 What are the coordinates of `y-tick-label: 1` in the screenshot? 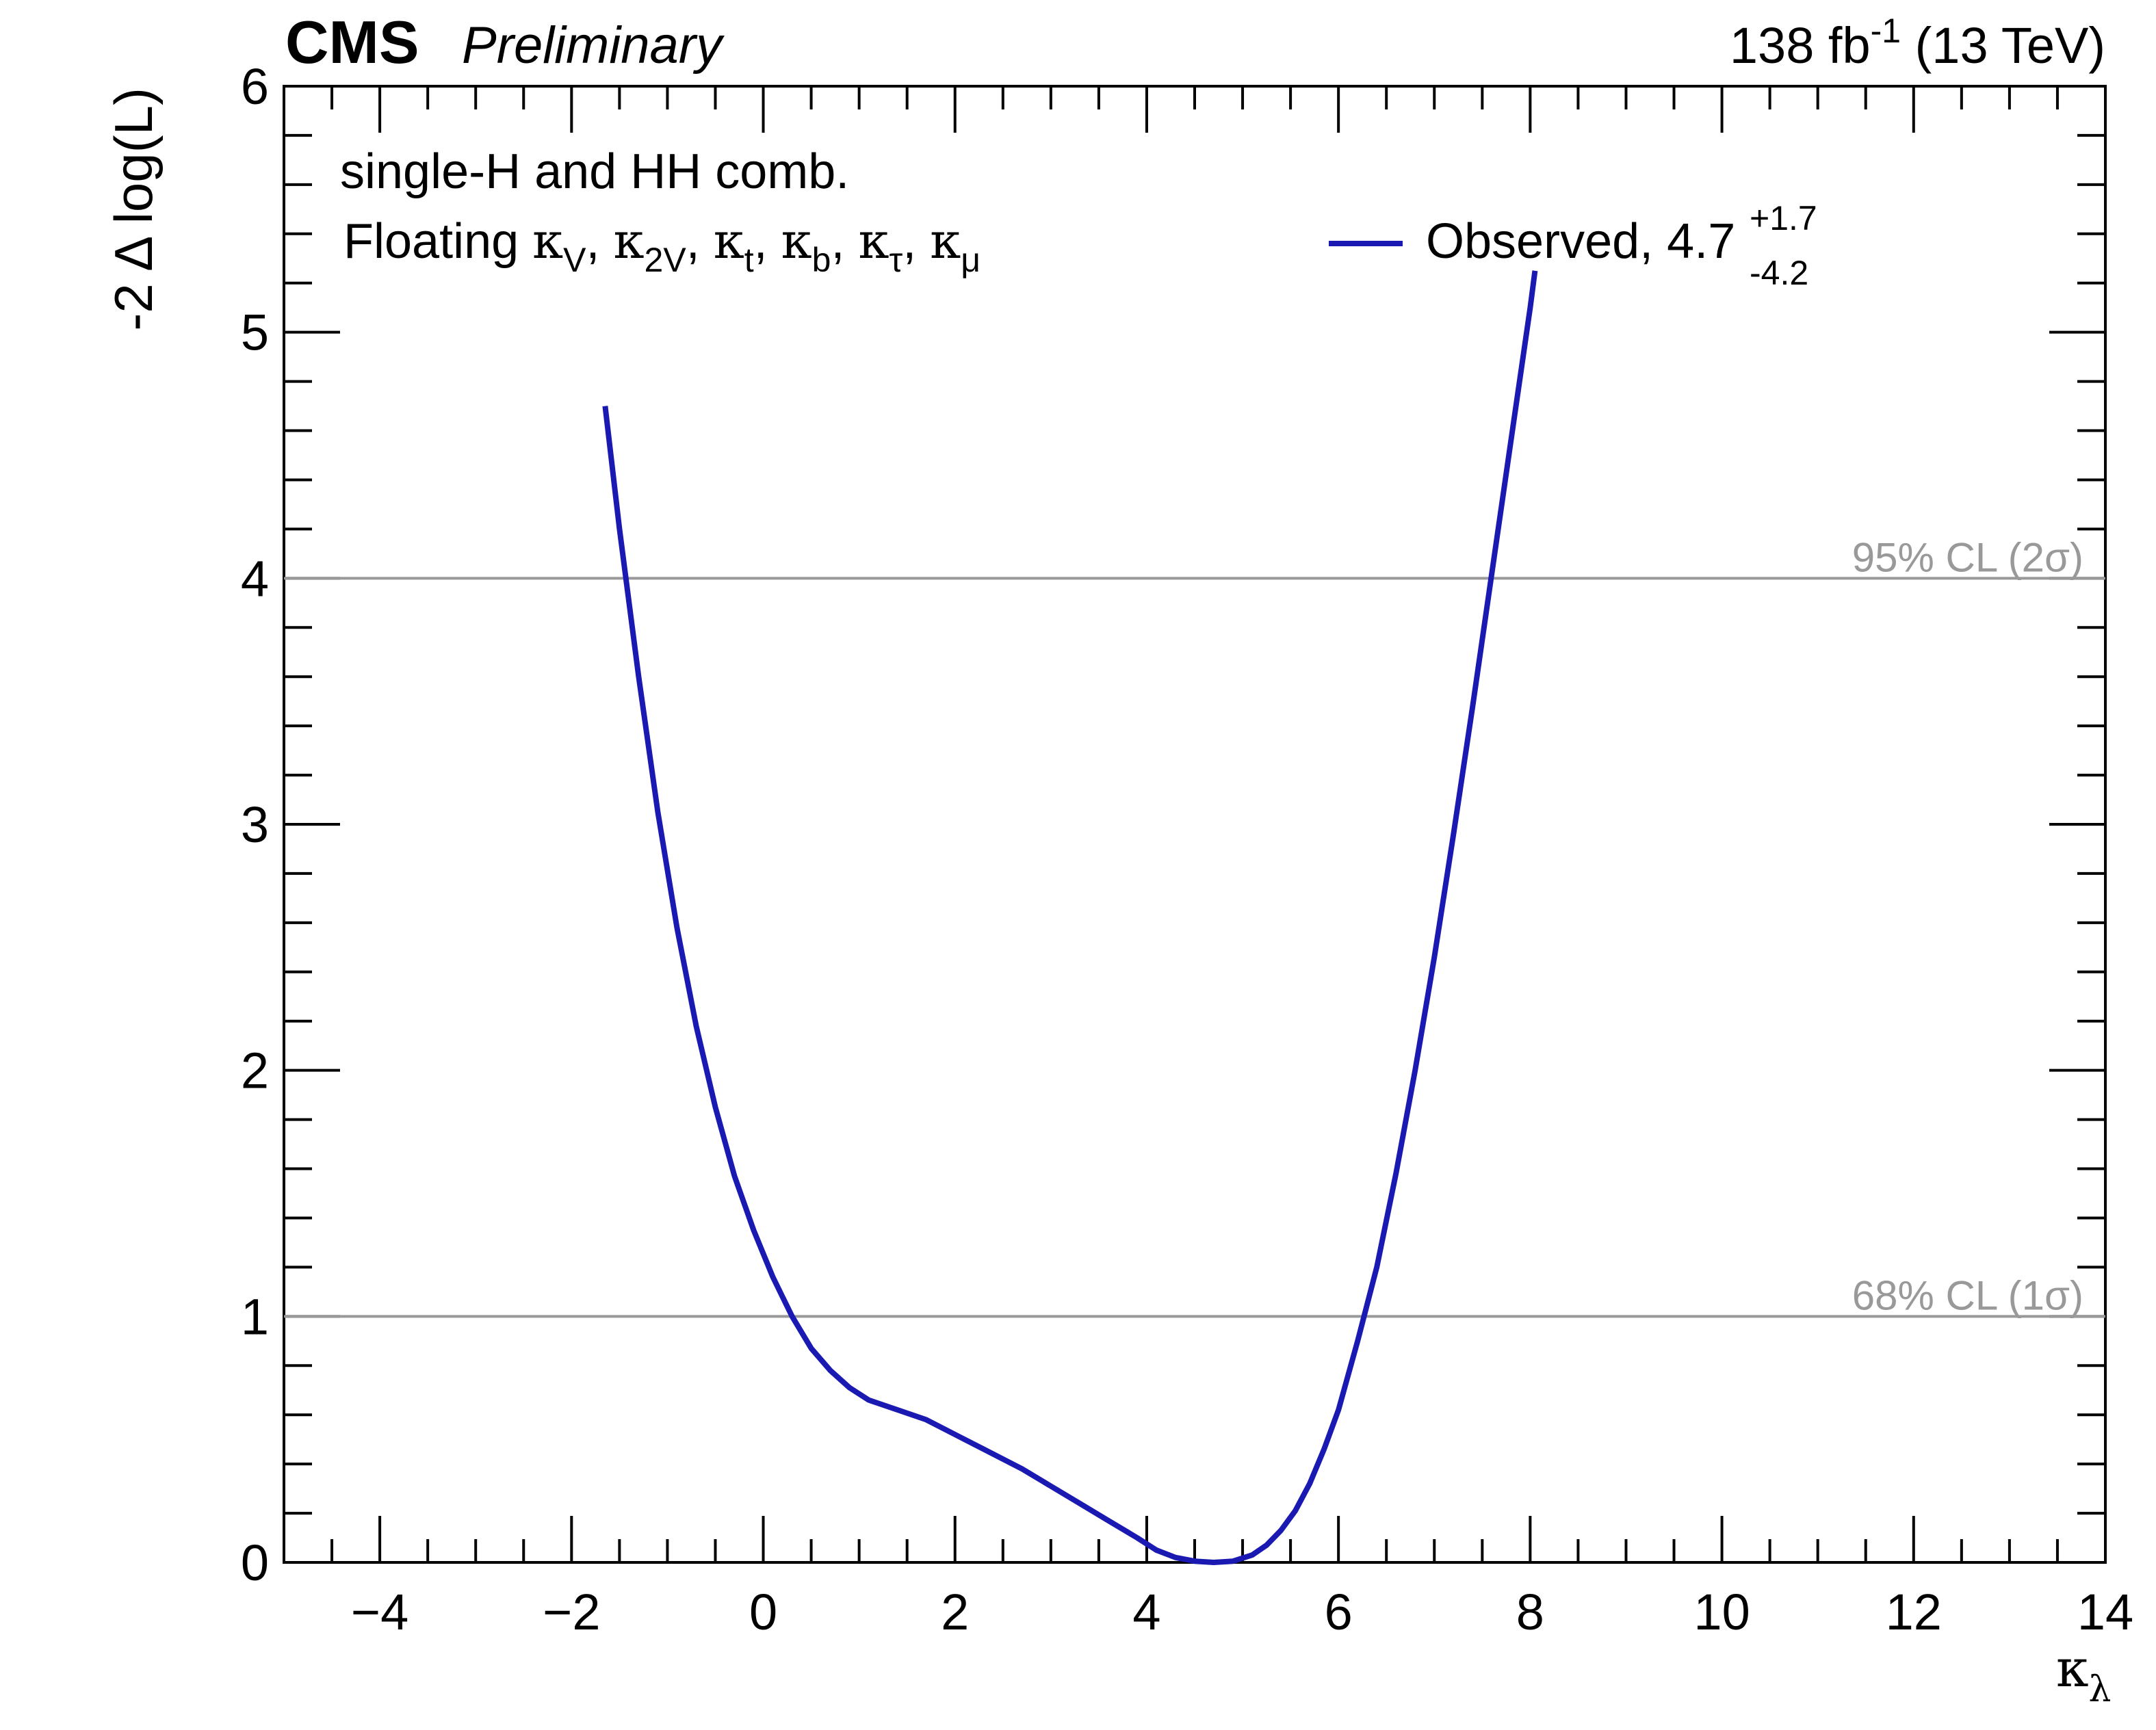 It's located at (255, 1316).